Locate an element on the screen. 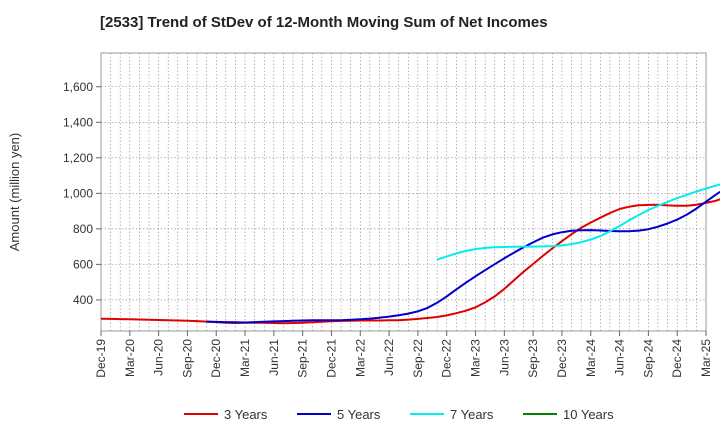 The width and height of the screenshot is (720, 440). legend-label: 7 Years is located at coordinates (472, 414).